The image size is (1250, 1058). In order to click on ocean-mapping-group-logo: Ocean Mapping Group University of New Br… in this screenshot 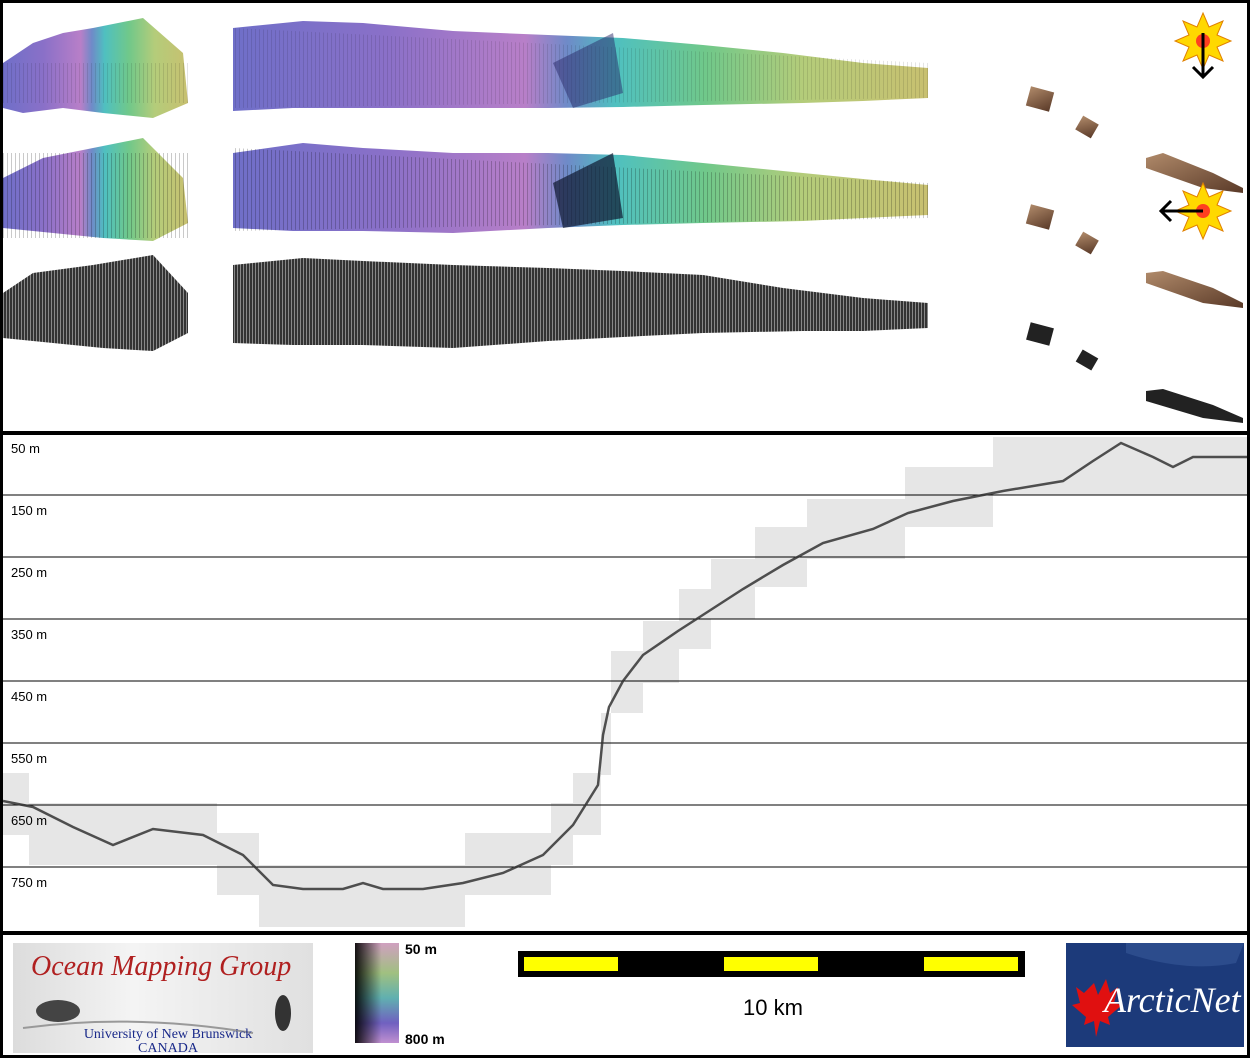, I will do `click(163, 999)`.